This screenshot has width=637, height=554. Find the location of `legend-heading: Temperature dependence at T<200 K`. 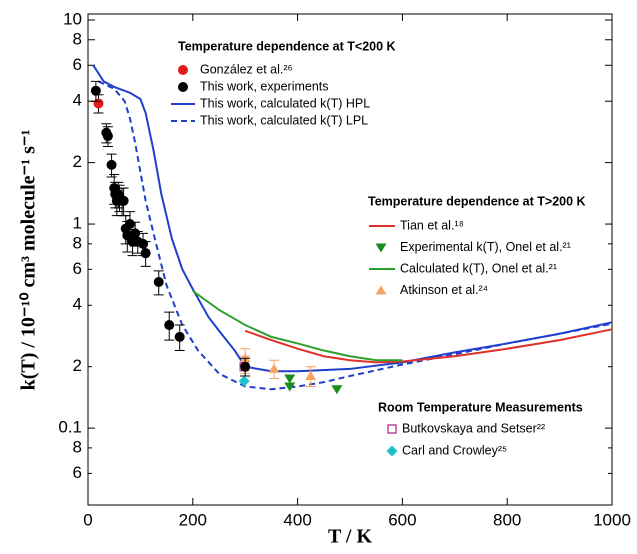

legend-heading: Temperature dependence at T<200 K is located at coordinates (287, 46).